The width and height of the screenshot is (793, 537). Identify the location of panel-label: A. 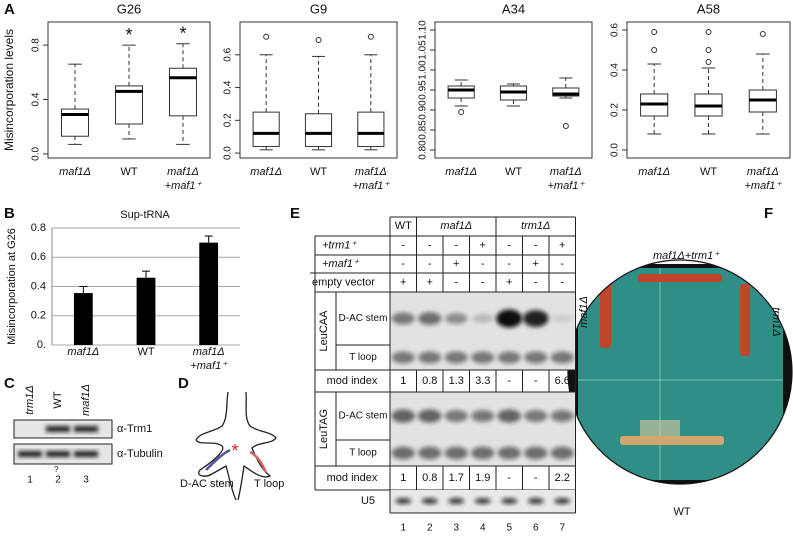
(9, 9).